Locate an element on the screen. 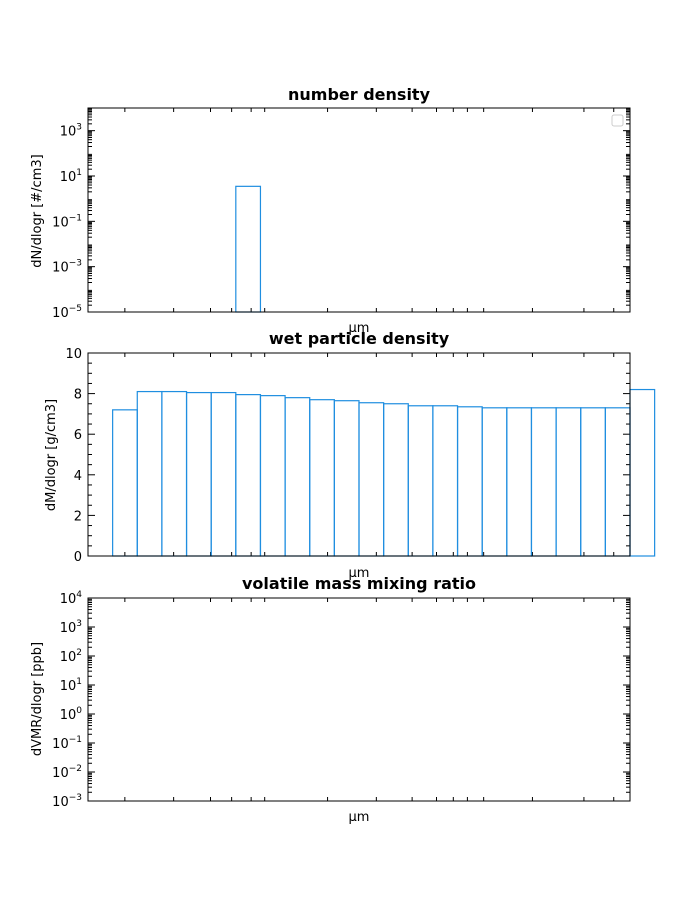 Image resolution: width=700 pixels, height=900 pixels. y-tick-label: 0 is located at coordinates (78, 557).